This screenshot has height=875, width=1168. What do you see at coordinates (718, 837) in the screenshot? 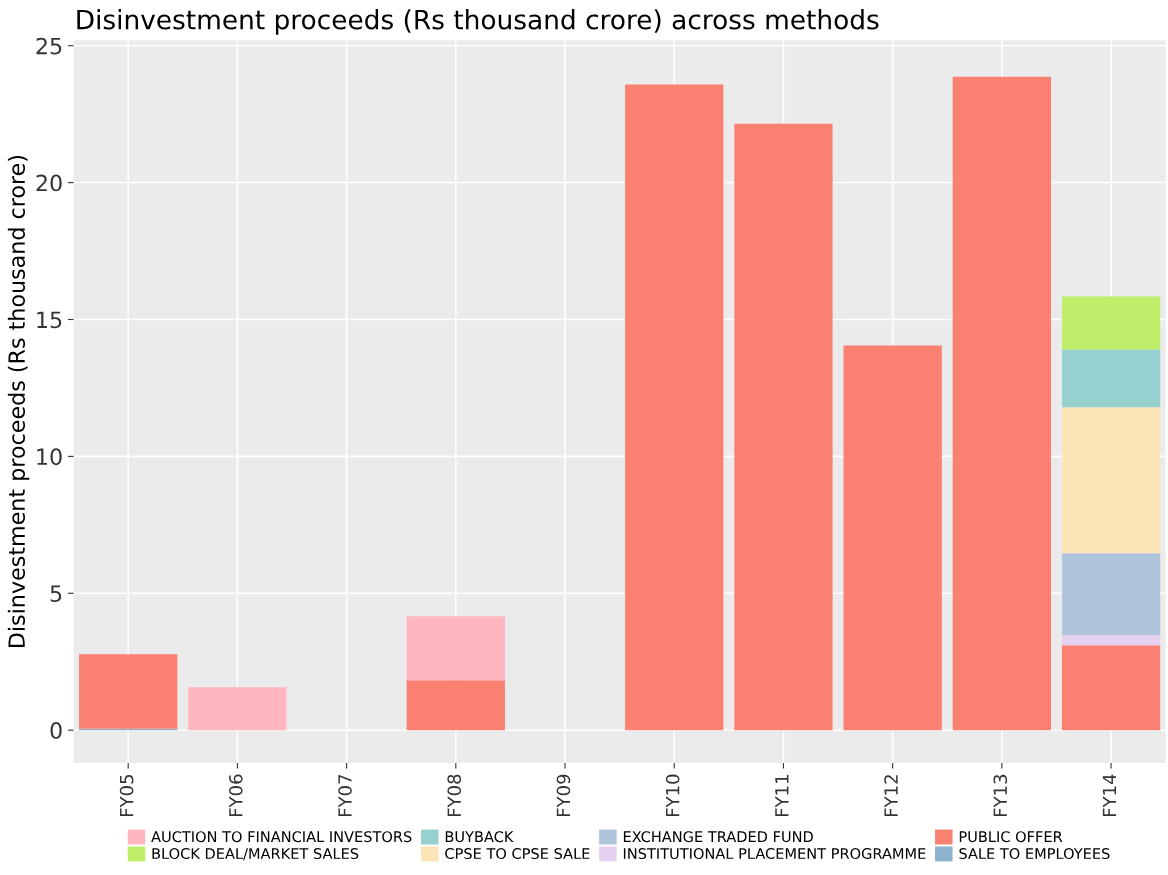
I see `legend-label: EXCHANGE TRADED FUND` at bounding box center [718, 837].